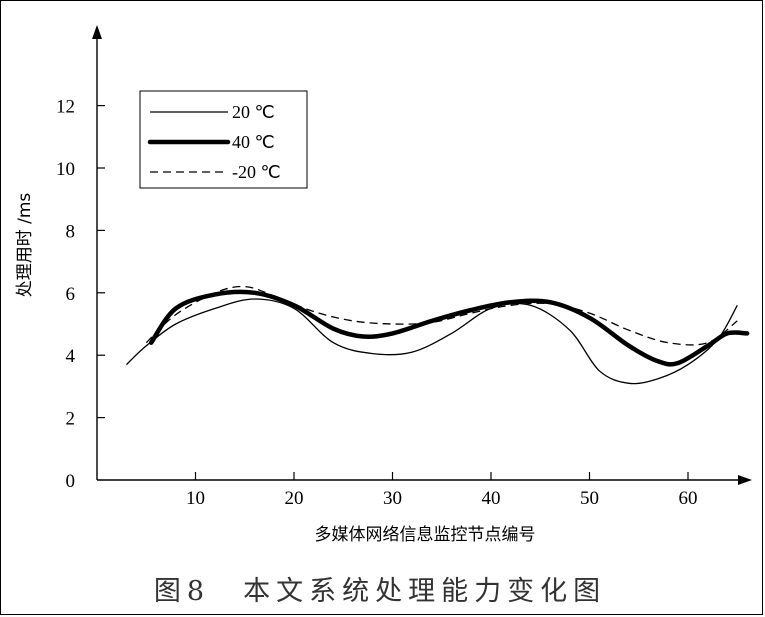 The width and height of the screenshot is (765, 617). Describe the element at coordinates (491, 498) in the screenshot. I see `x-tick-label: 40` at that location.